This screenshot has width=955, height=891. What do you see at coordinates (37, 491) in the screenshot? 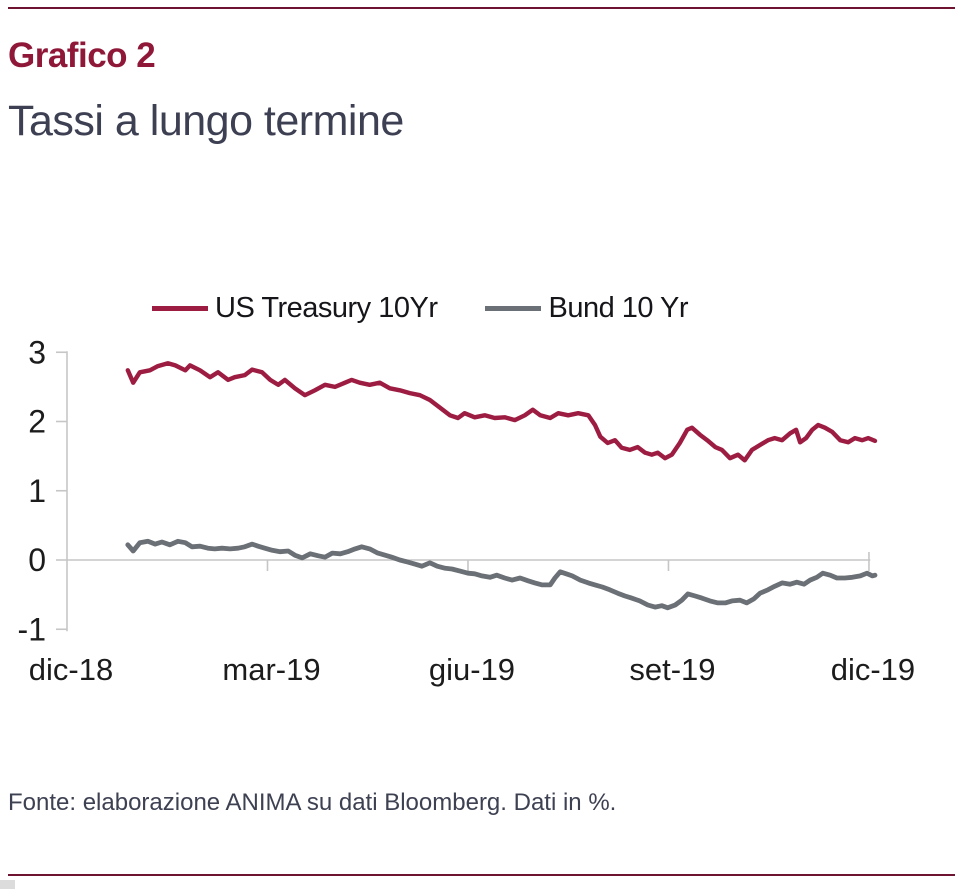
I see `svg-text: 1` at bounding box center [37, 491].